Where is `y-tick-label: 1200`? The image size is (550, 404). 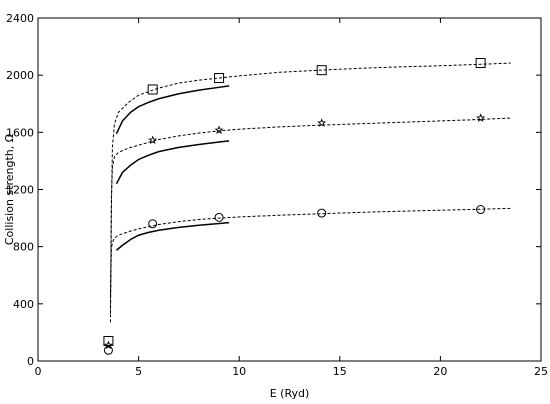
y-tick-label: 1200 is located at coordinates (20, 190).